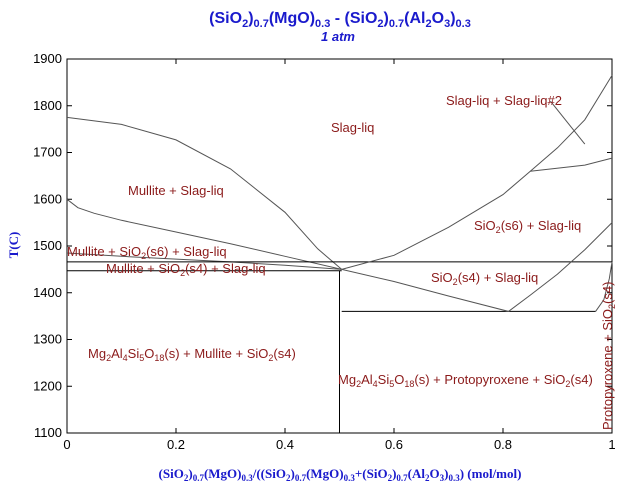 Image resolution: width=621 pixels, height=487 pixels. What do you see at coordinates (503, 444) in the screenshot?
I see `x-tick-label: 0.8` at bounding box center [503, 444].